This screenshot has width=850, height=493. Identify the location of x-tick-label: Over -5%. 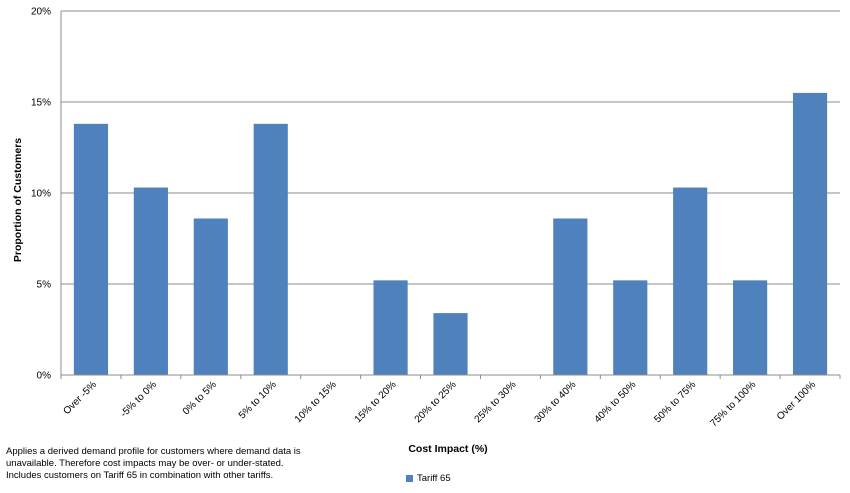
(80, 398).